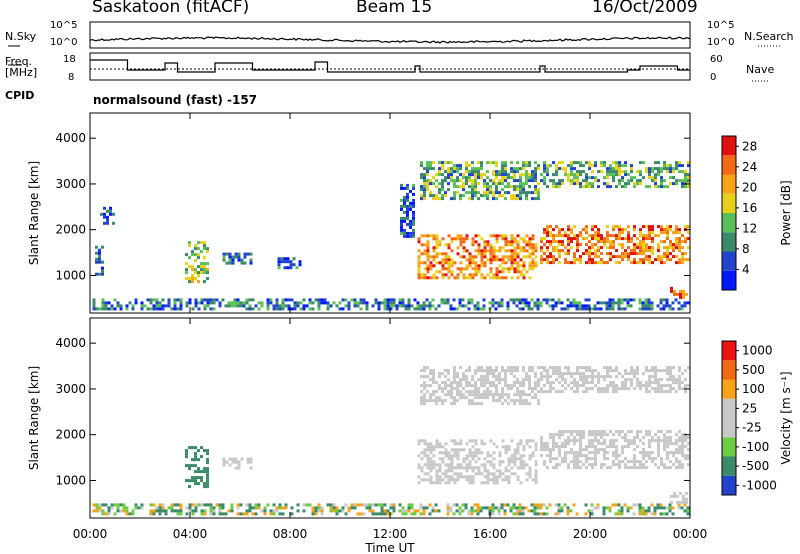  Describe the element at coordinates (64, 42) in the screenshot. I see `nsky-tick-low: 10^0` at that location.